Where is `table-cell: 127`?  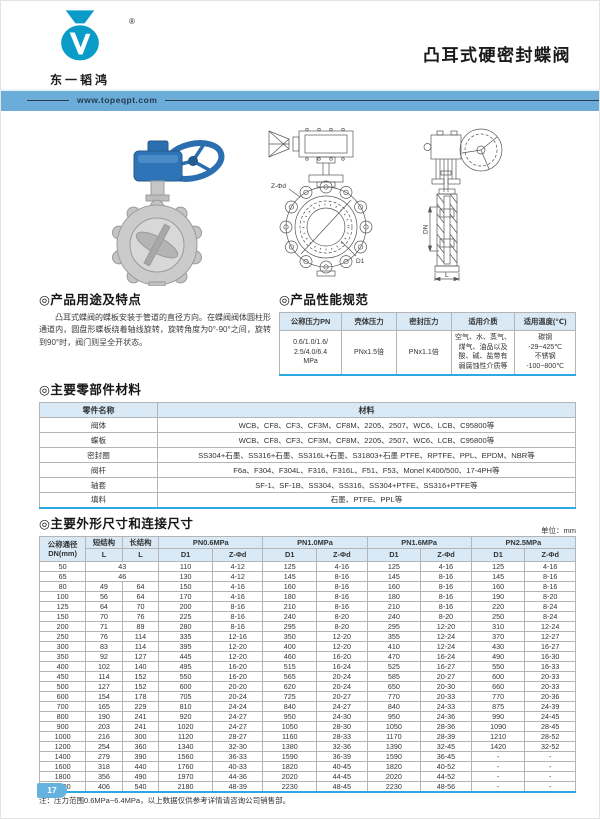 table-cell: 127 is located at coordinates (104, 686).